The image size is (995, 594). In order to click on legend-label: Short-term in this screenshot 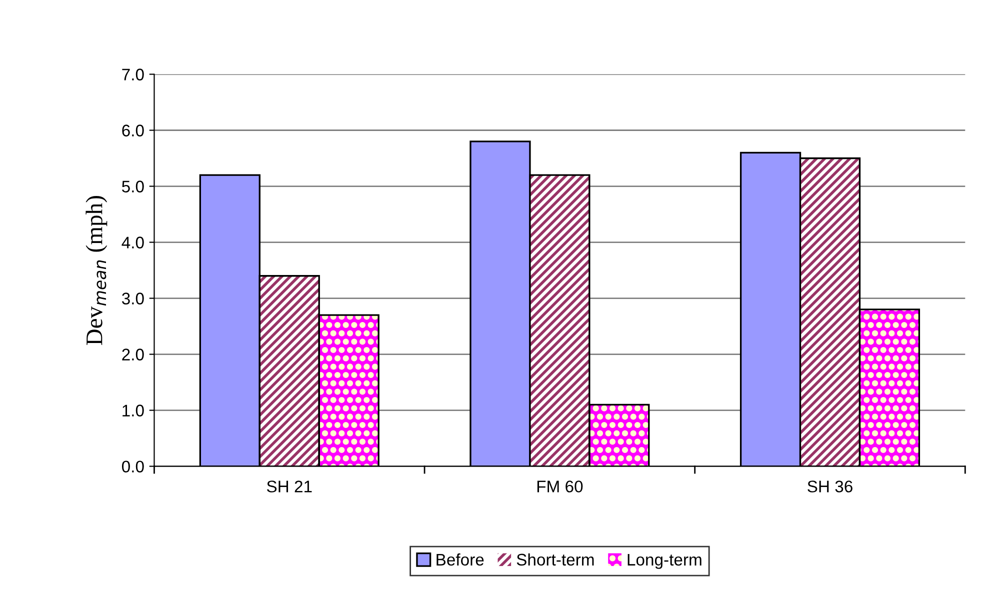, I will do `click(555, 559)`.